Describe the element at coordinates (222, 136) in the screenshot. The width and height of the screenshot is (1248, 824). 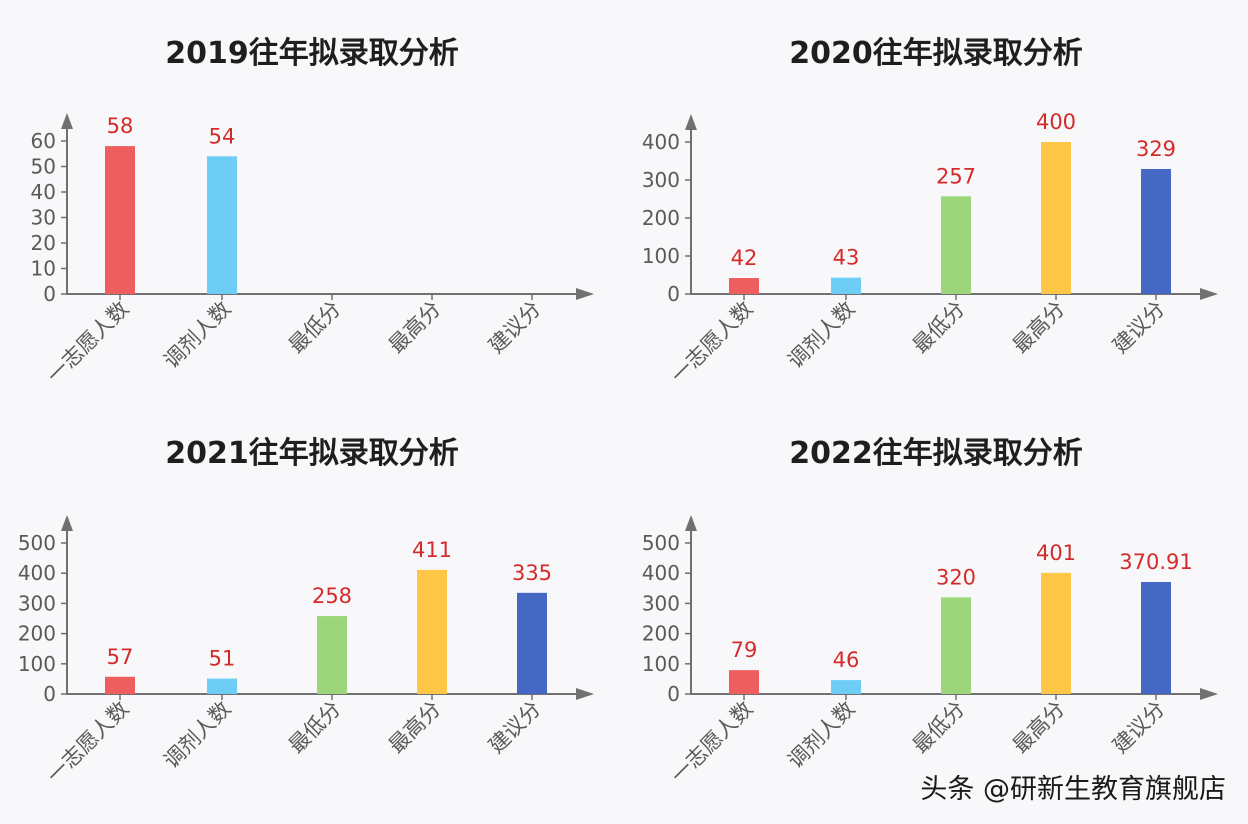
I see `data-label: 54` at that location.